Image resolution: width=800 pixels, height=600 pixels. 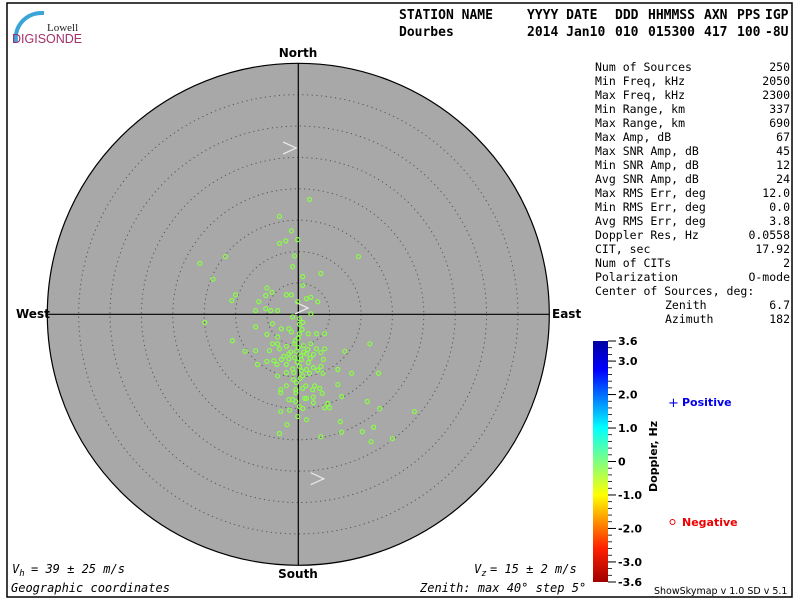 I want to click on header-station: Dourbes, so click(x=426, y=32).